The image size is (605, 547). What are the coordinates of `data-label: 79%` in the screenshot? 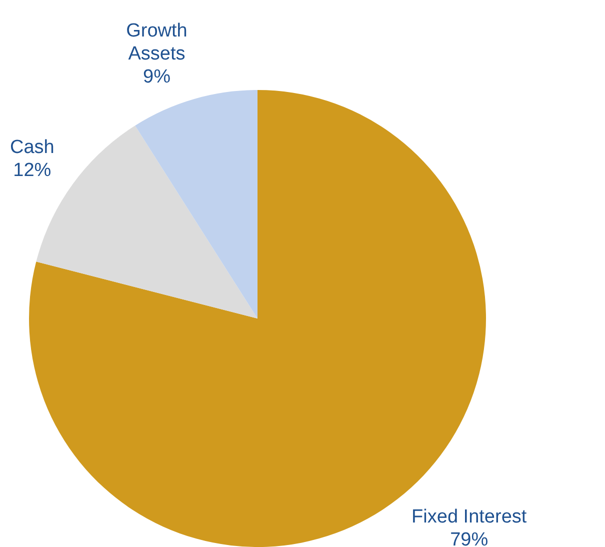 It's located at (469, 538).